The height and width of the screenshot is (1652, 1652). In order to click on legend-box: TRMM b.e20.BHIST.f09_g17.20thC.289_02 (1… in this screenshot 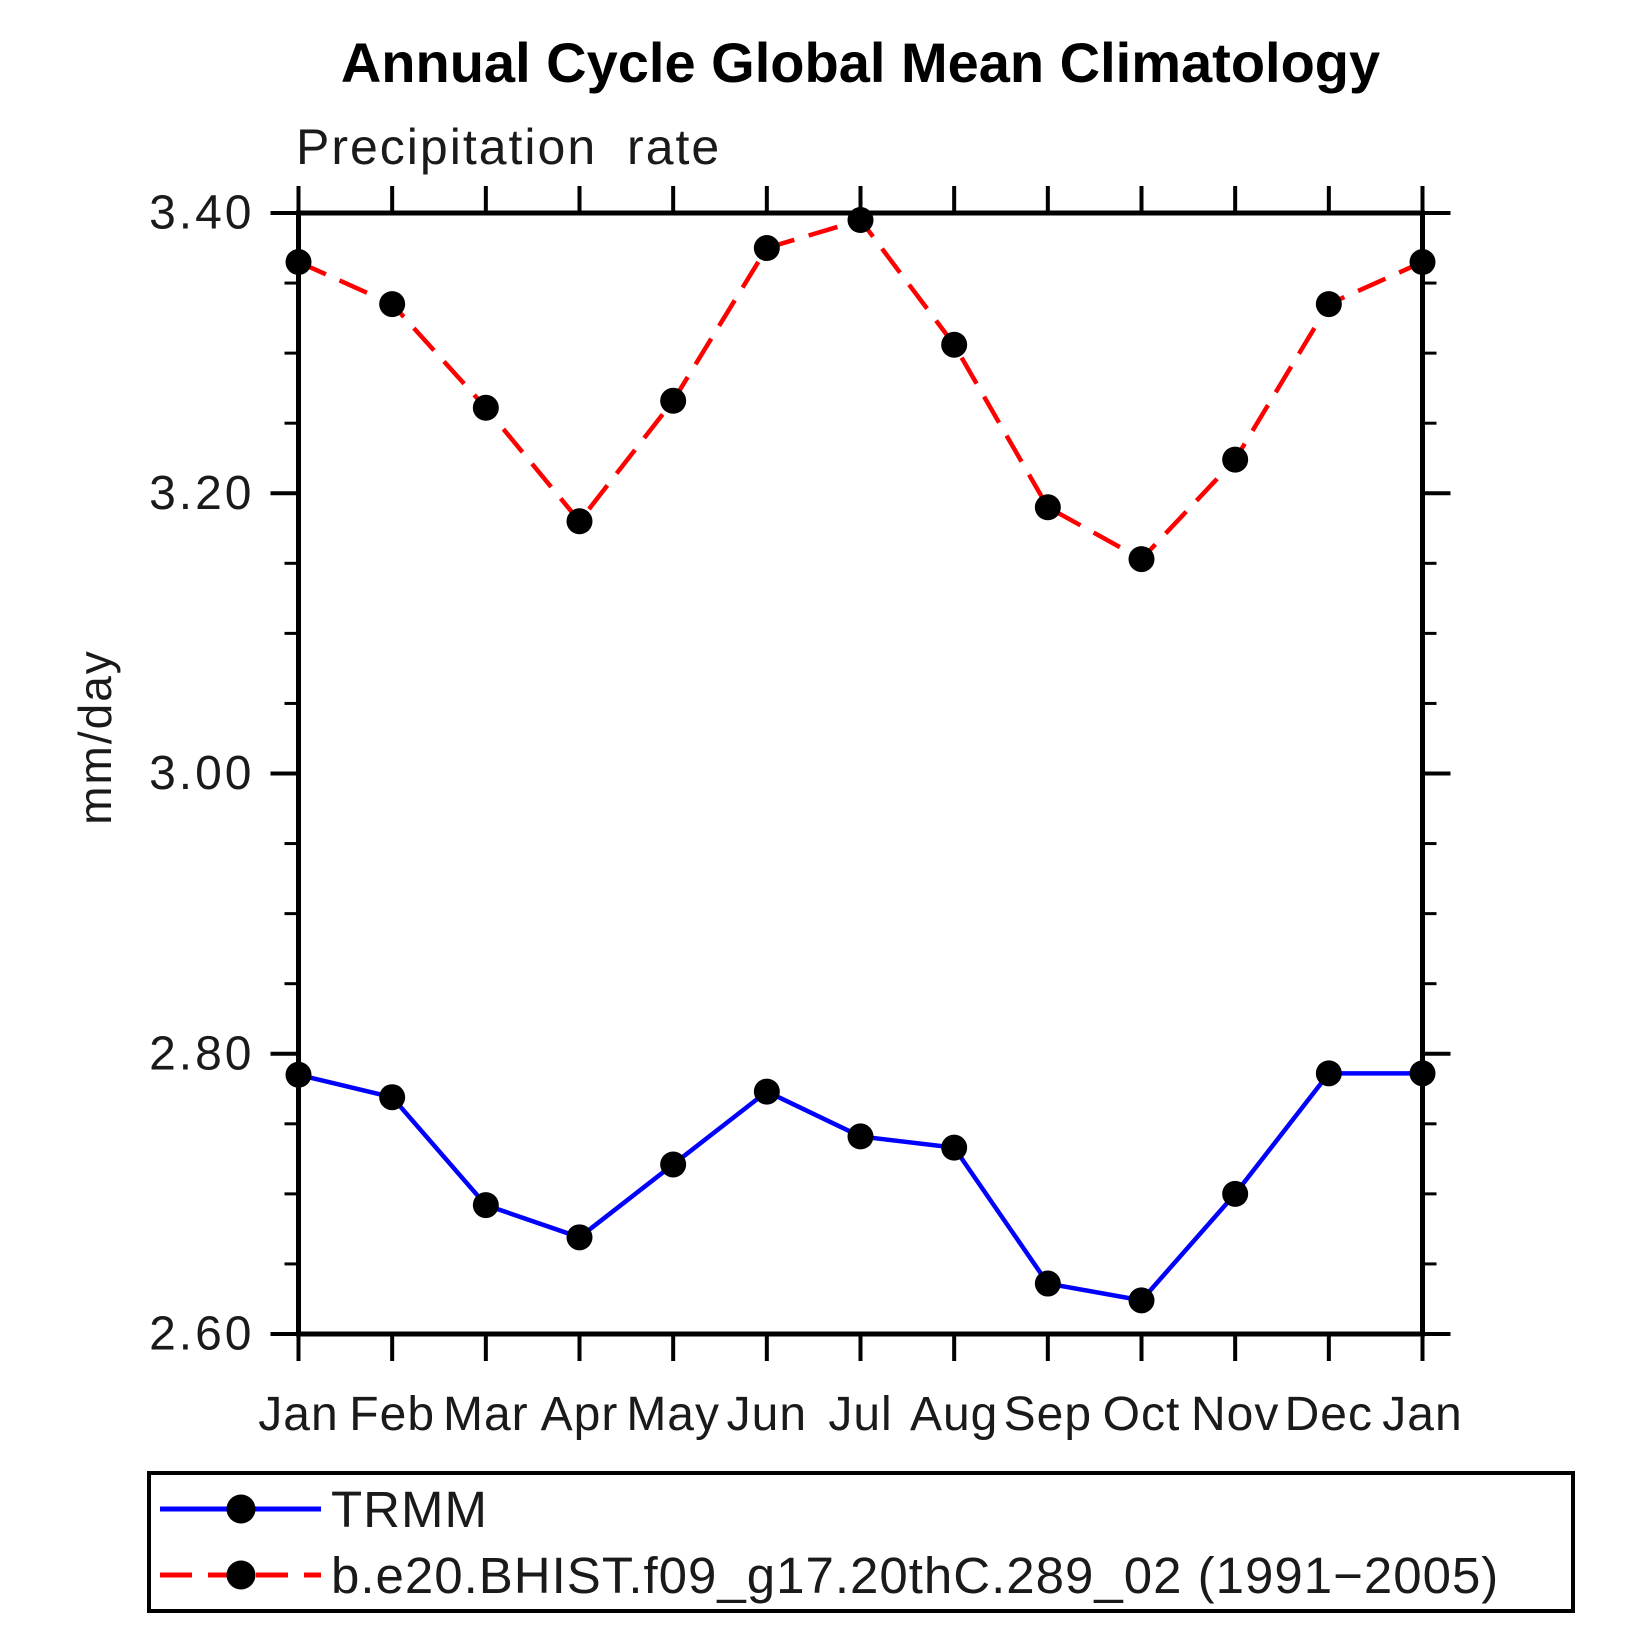, I will do `click(861, 1542)`.